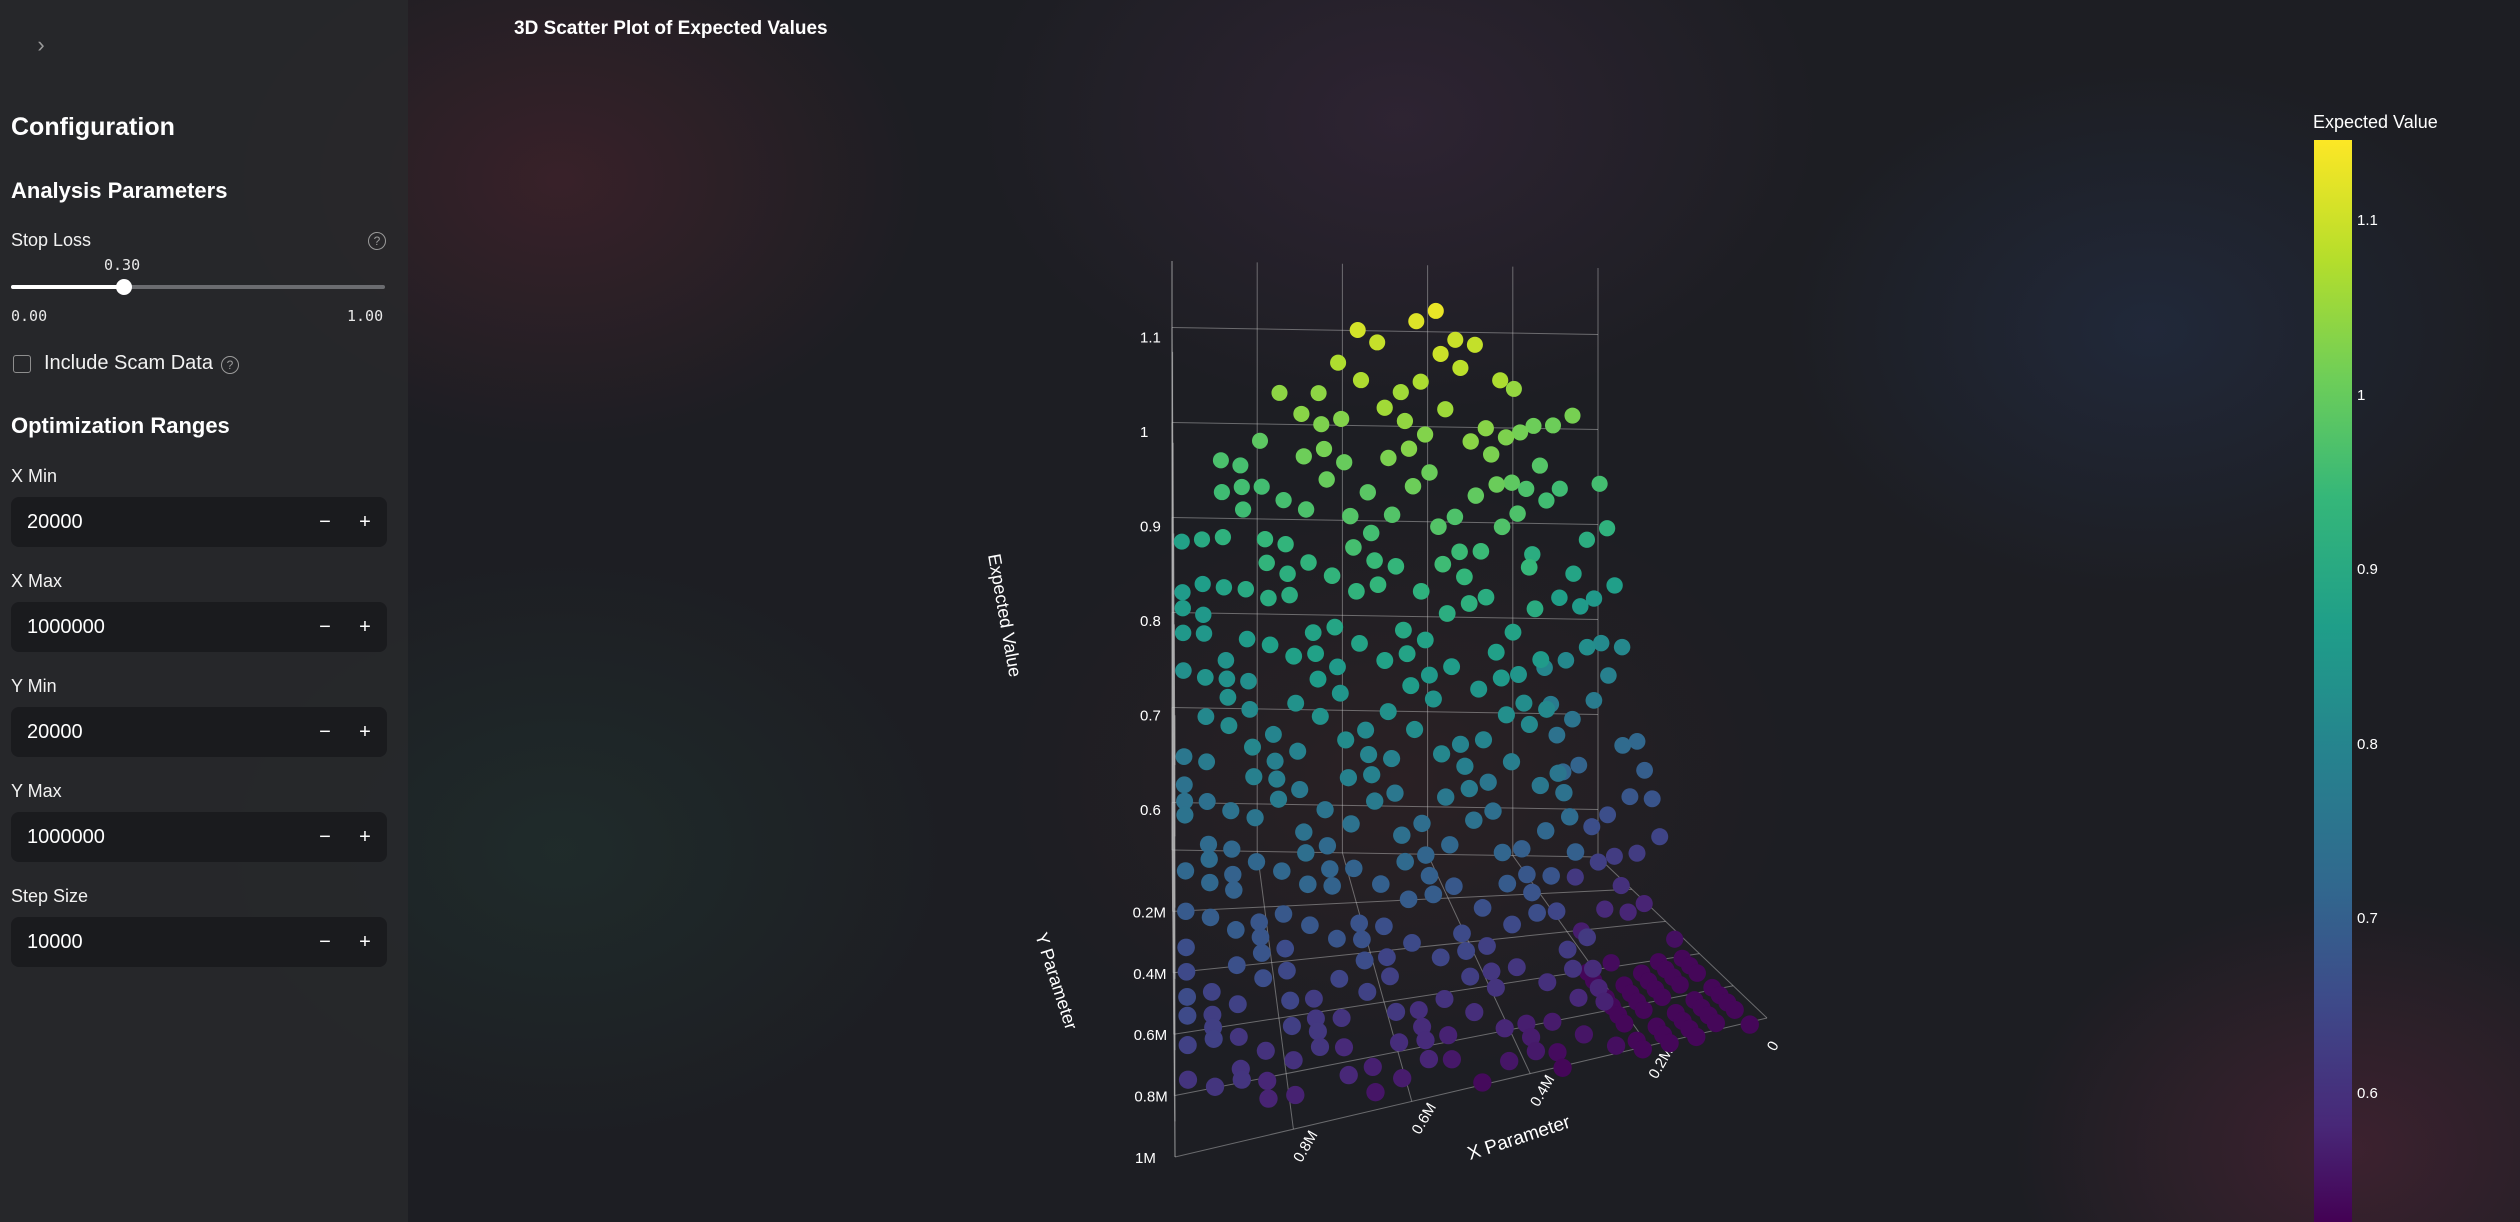  I want to click on y-min-value: 20000, so click(55, 732).